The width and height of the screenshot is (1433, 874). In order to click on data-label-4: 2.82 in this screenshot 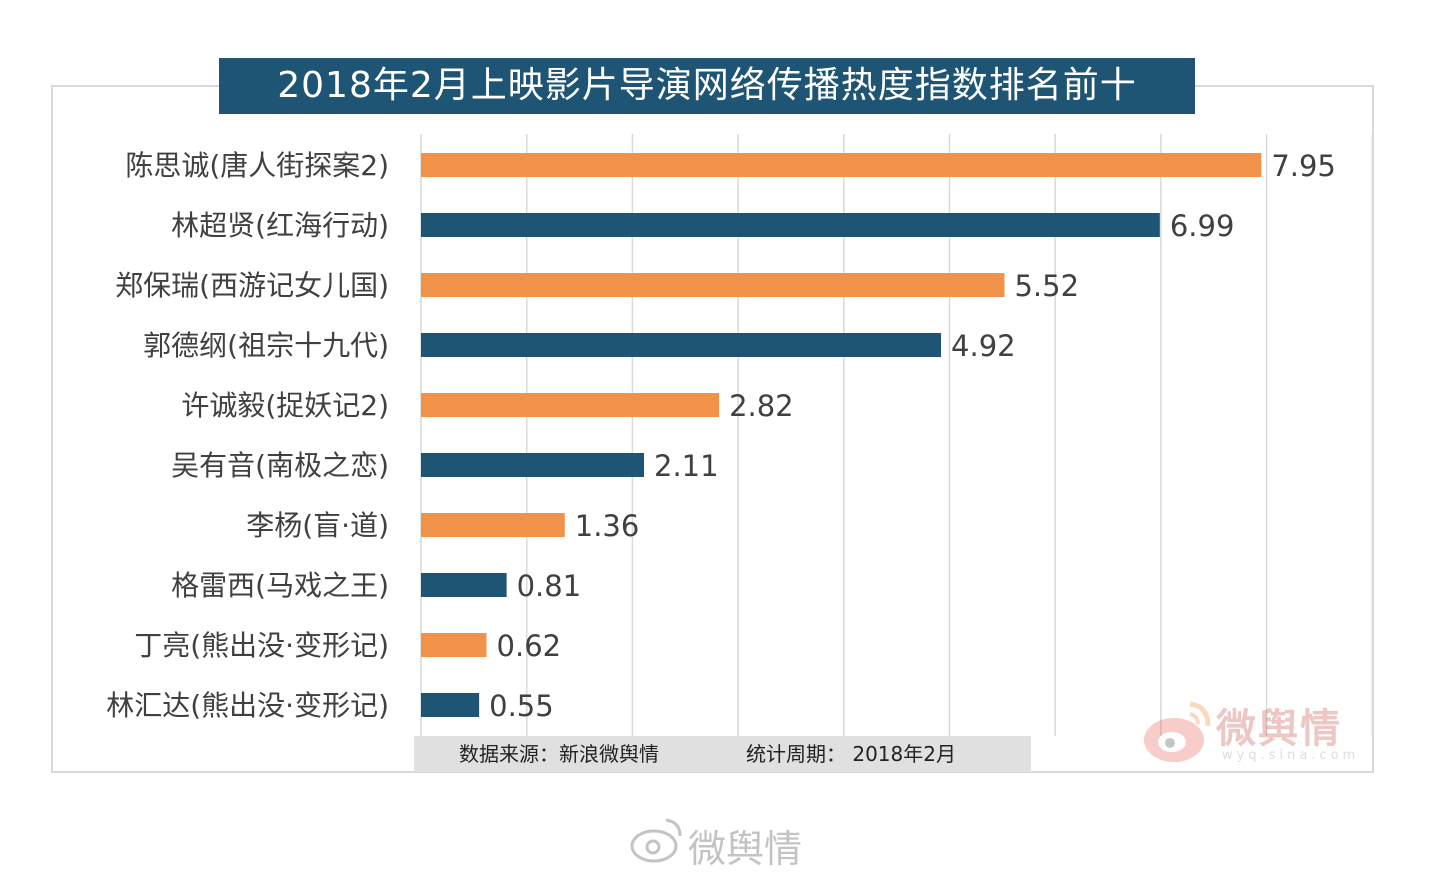, I will do `click(761, 406)`.